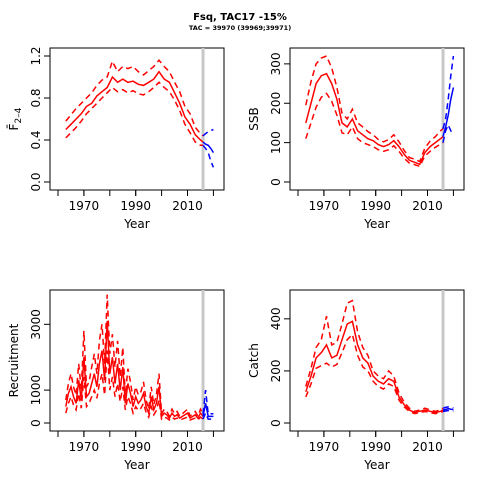 This screenshot has height=480, width=480. I want to click on fbar-y-tick-label: 0.8, so click(36, 97).